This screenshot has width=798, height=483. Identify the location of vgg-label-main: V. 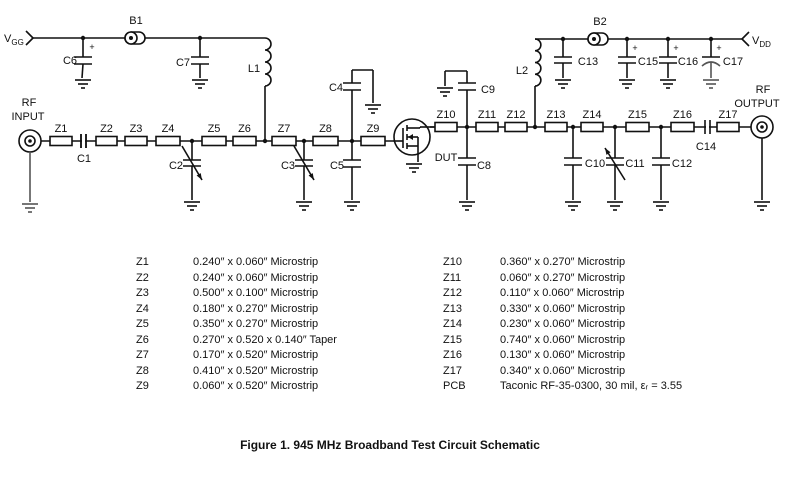
(8, 39).